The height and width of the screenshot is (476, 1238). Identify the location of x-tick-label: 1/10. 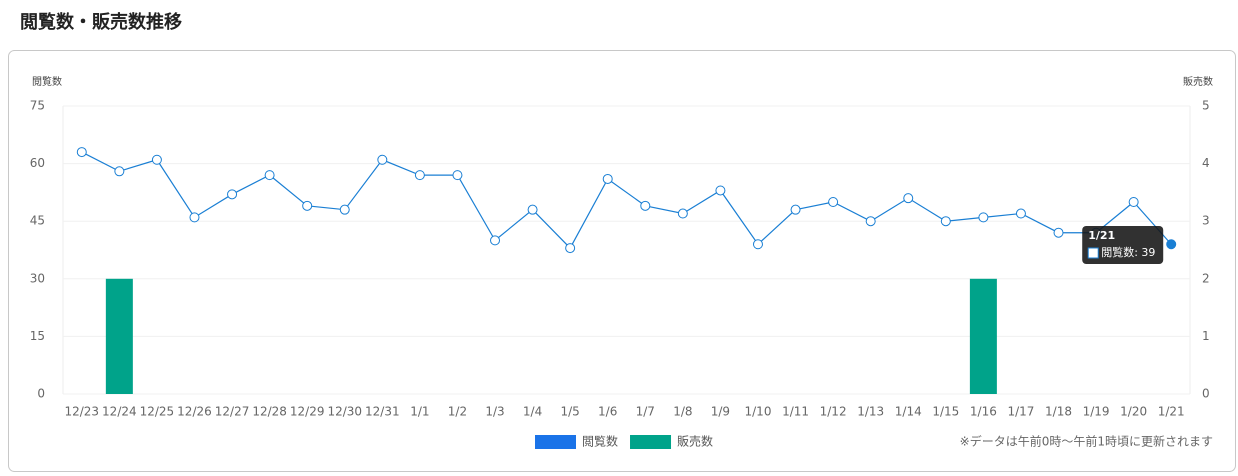
(758, 412).